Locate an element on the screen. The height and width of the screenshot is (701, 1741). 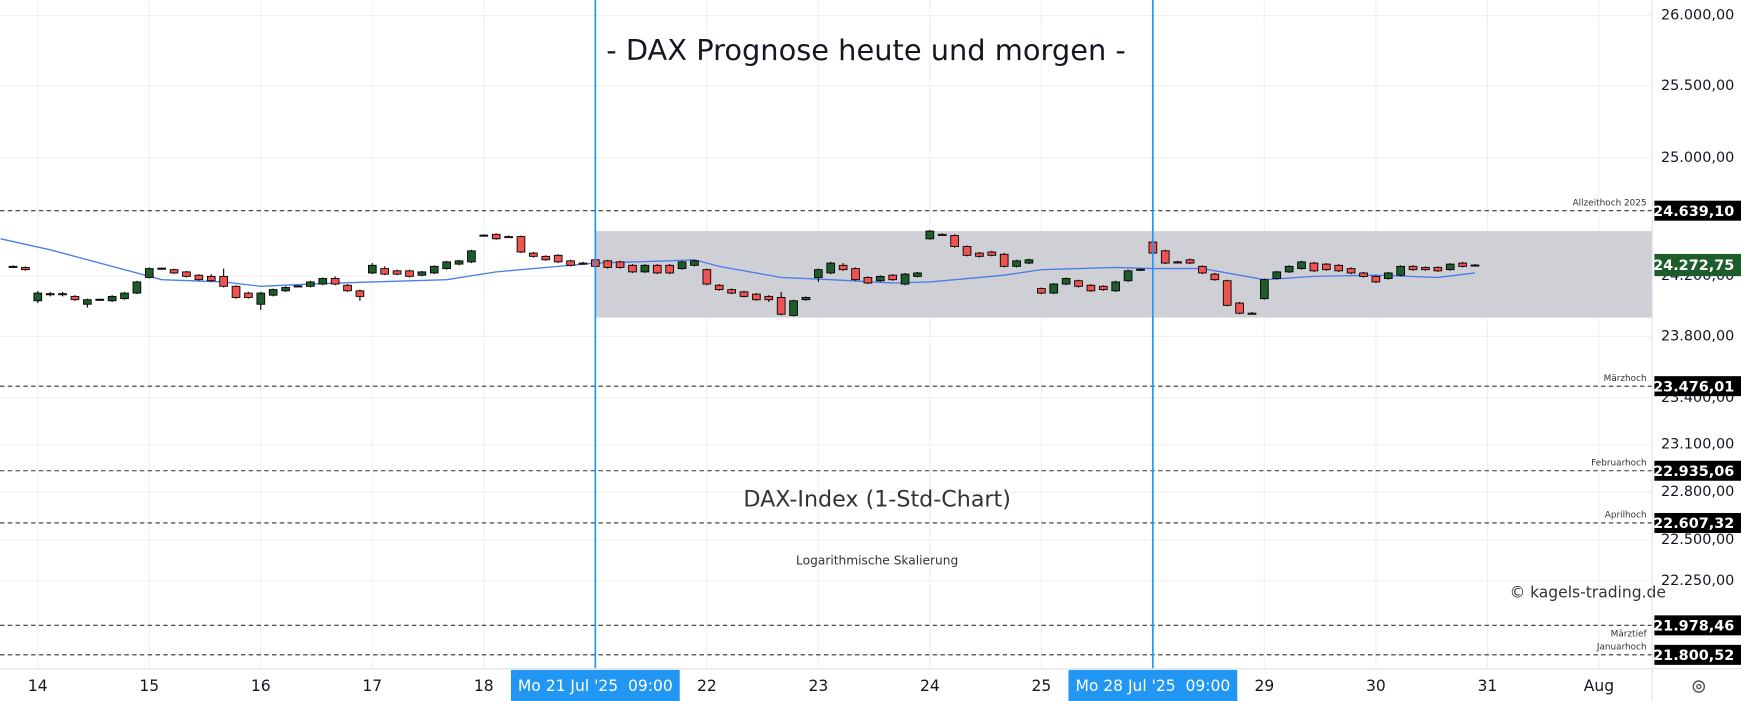
y-tick-label: 25.000,00 is located at coordinates (1697, 158).